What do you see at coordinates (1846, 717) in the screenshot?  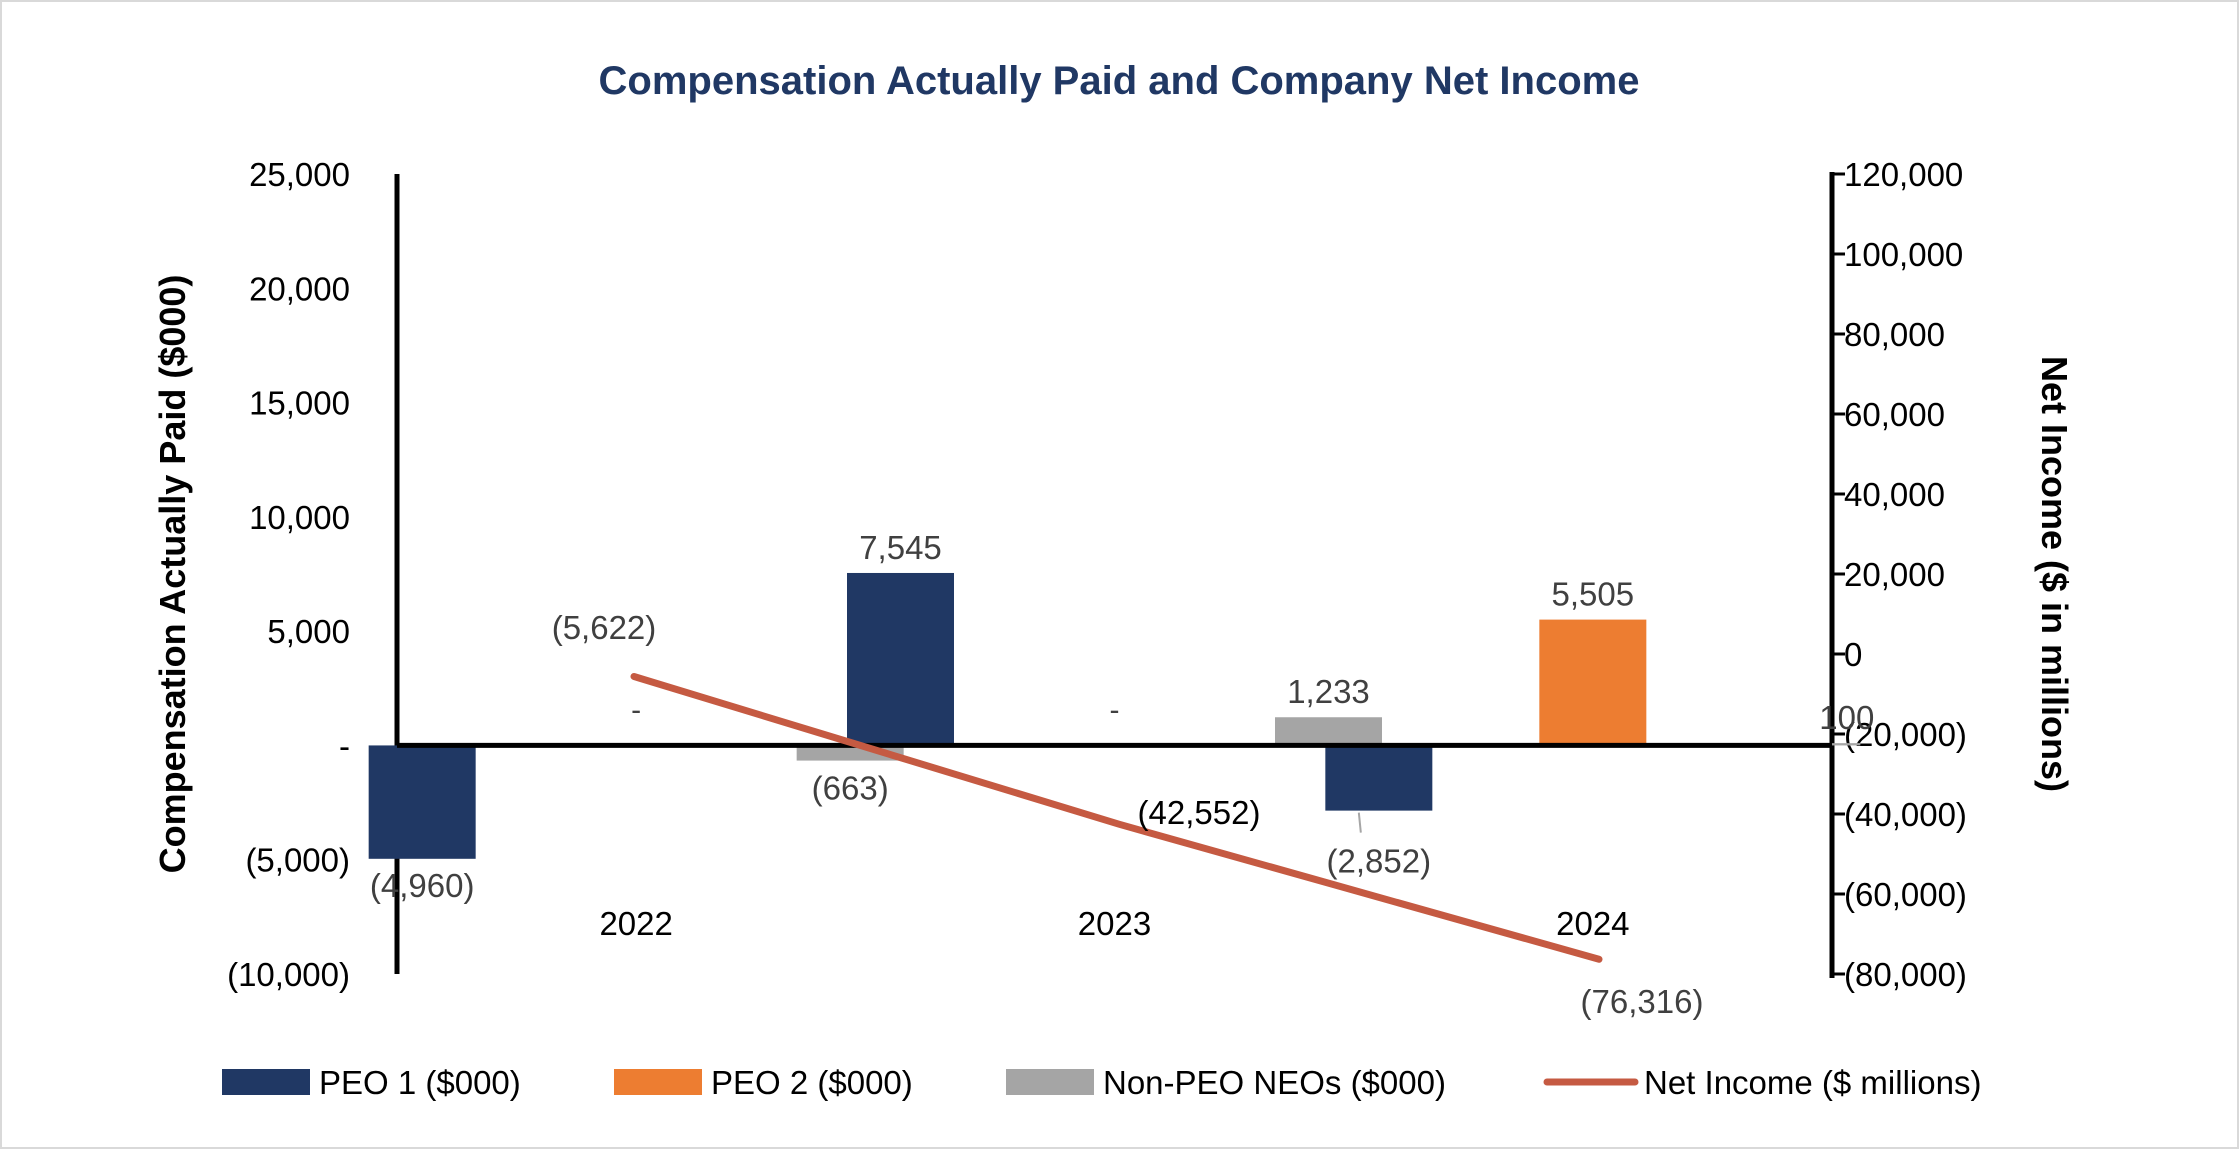 I see `bar-data-label: 100` at bounding box center [1846, 717].